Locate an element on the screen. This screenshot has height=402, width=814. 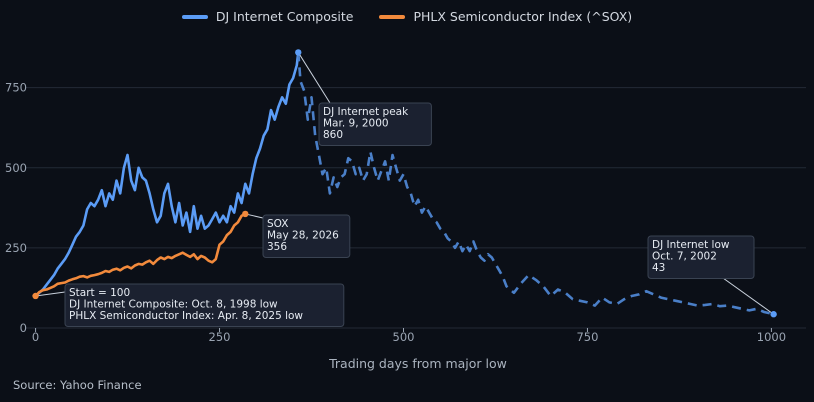
annotation-text-sox_last-1: May 28, 2026 is located at coordinates (303, 236).